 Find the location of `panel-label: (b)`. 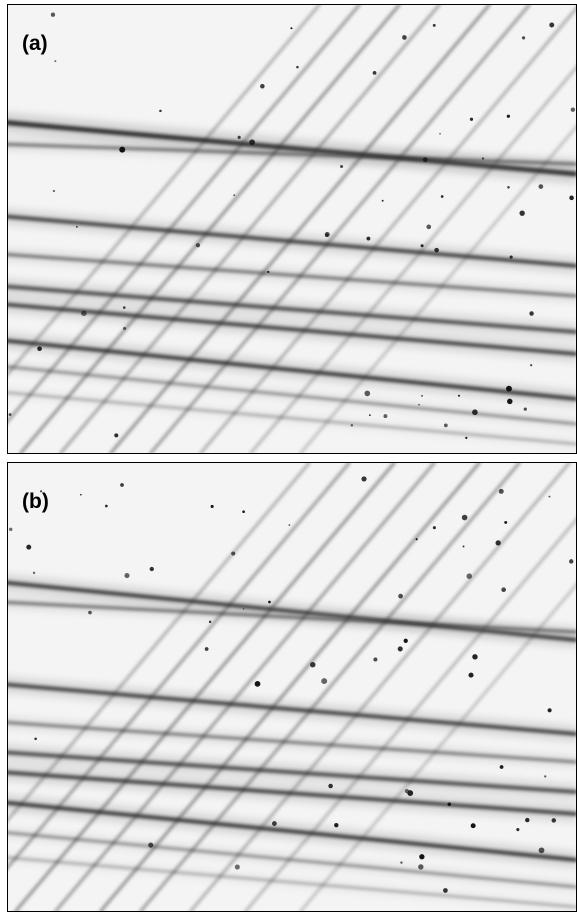

panel-label: (b) is located at coordinates (35, 501).